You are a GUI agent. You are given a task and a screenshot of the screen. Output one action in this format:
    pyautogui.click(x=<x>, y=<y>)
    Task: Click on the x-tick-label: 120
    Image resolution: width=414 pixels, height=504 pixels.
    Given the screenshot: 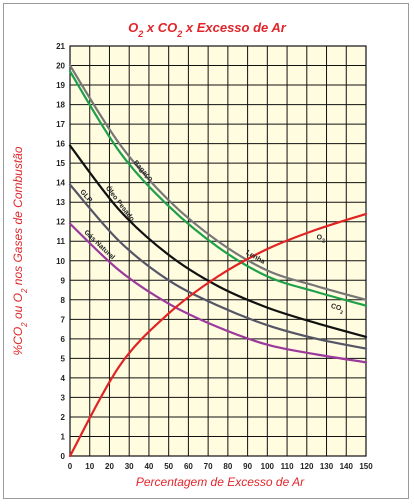 What is the action you would take?
    pyautogui.click(x=307, y=466)
    